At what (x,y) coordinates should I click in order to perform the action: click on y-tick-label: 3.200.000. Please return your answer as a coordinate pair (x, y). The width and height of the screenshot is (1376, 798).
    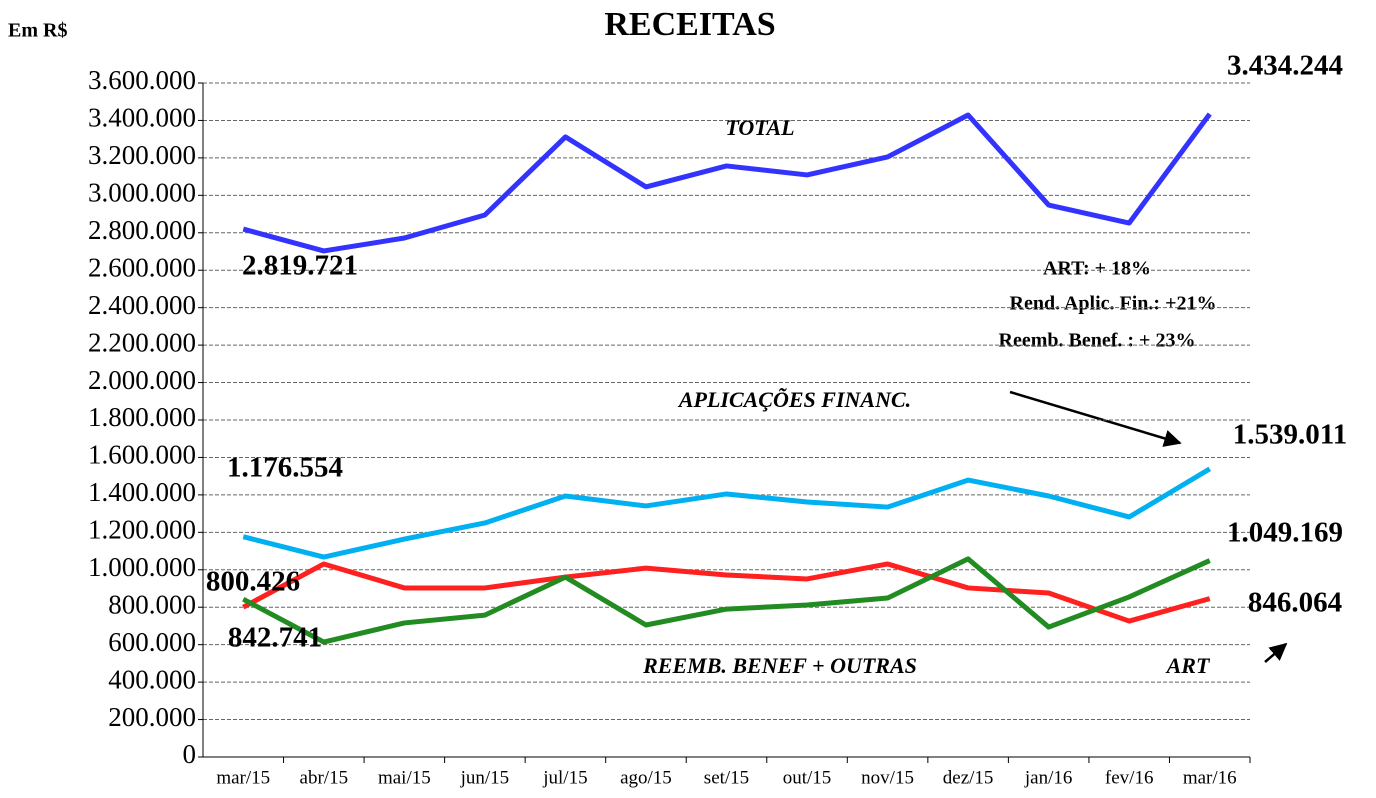
    Looking at the image, I should click on (142, 155).